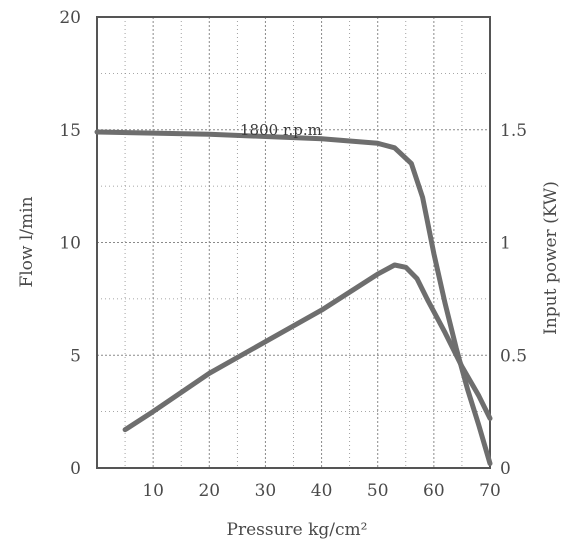 This screenshot has width=570, height=554. What do you see at coordinates (70, 18) in the screenshot?
I see `y-left-tick-label: 20` at bounding box center [70, 18].